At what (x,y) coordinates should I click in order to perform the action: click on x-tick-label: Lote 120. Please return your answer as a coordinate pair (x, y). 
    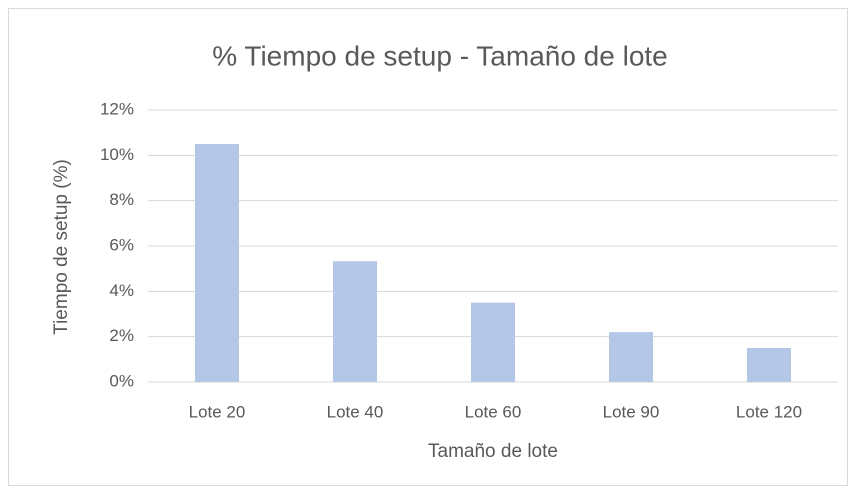
    Looking at the image, I should click on (769, 411).